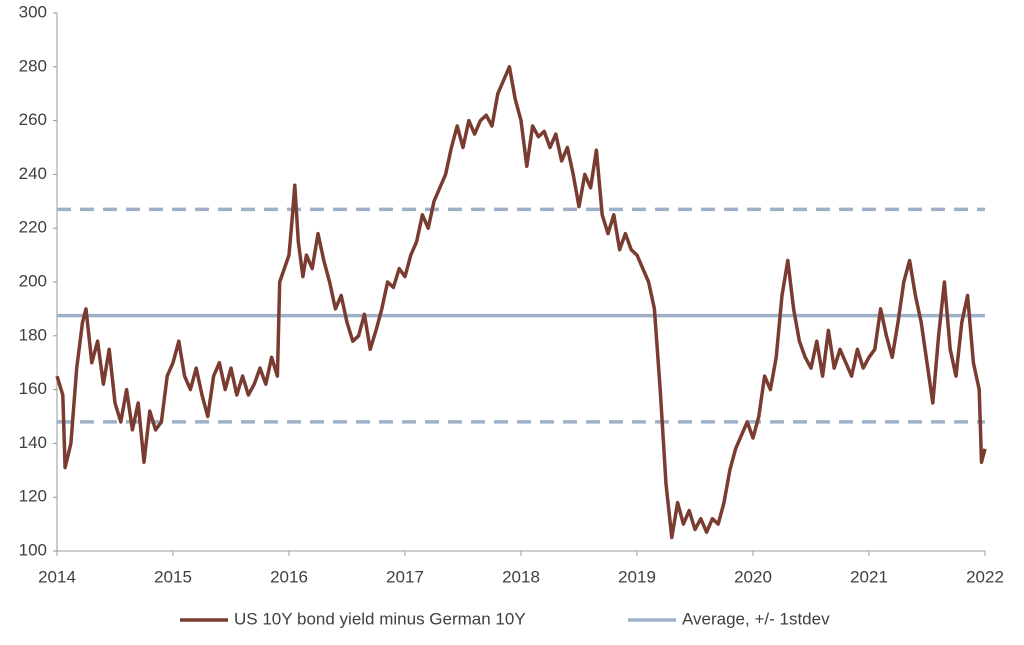  Describe the element at coordinates (869, 576) in the screenshot. I see `x-tick-label: 2021` at that location.